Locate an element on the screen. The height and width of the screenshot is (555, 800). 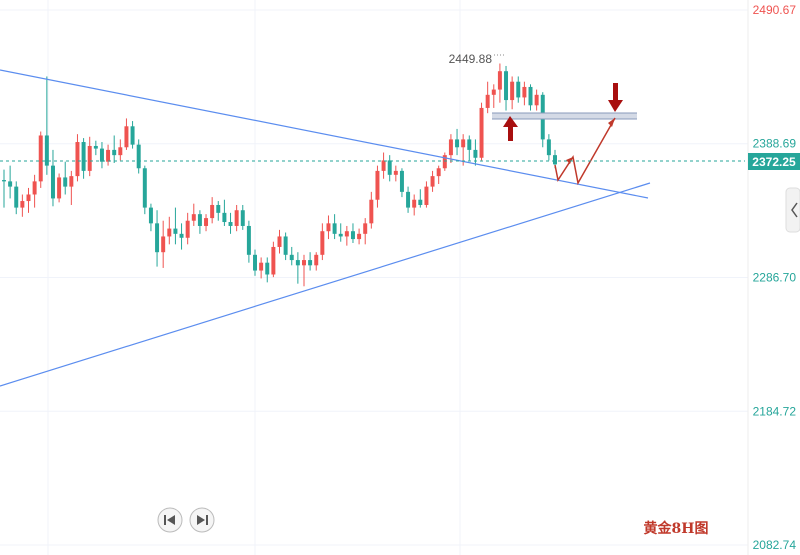
skip-forward-icon is located at coordinates (202, 520).